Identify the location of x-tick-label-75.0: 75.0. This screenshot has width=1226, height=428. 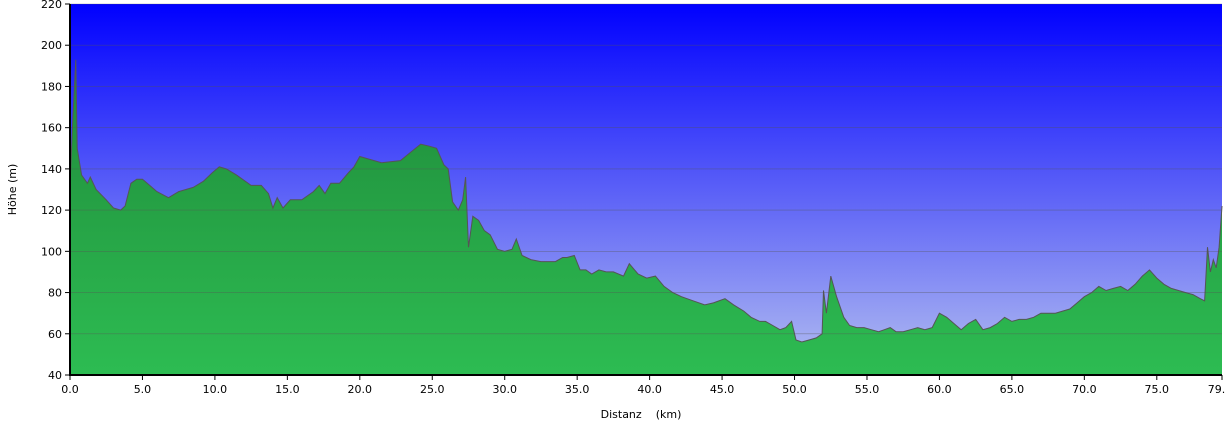
(1157, 389).